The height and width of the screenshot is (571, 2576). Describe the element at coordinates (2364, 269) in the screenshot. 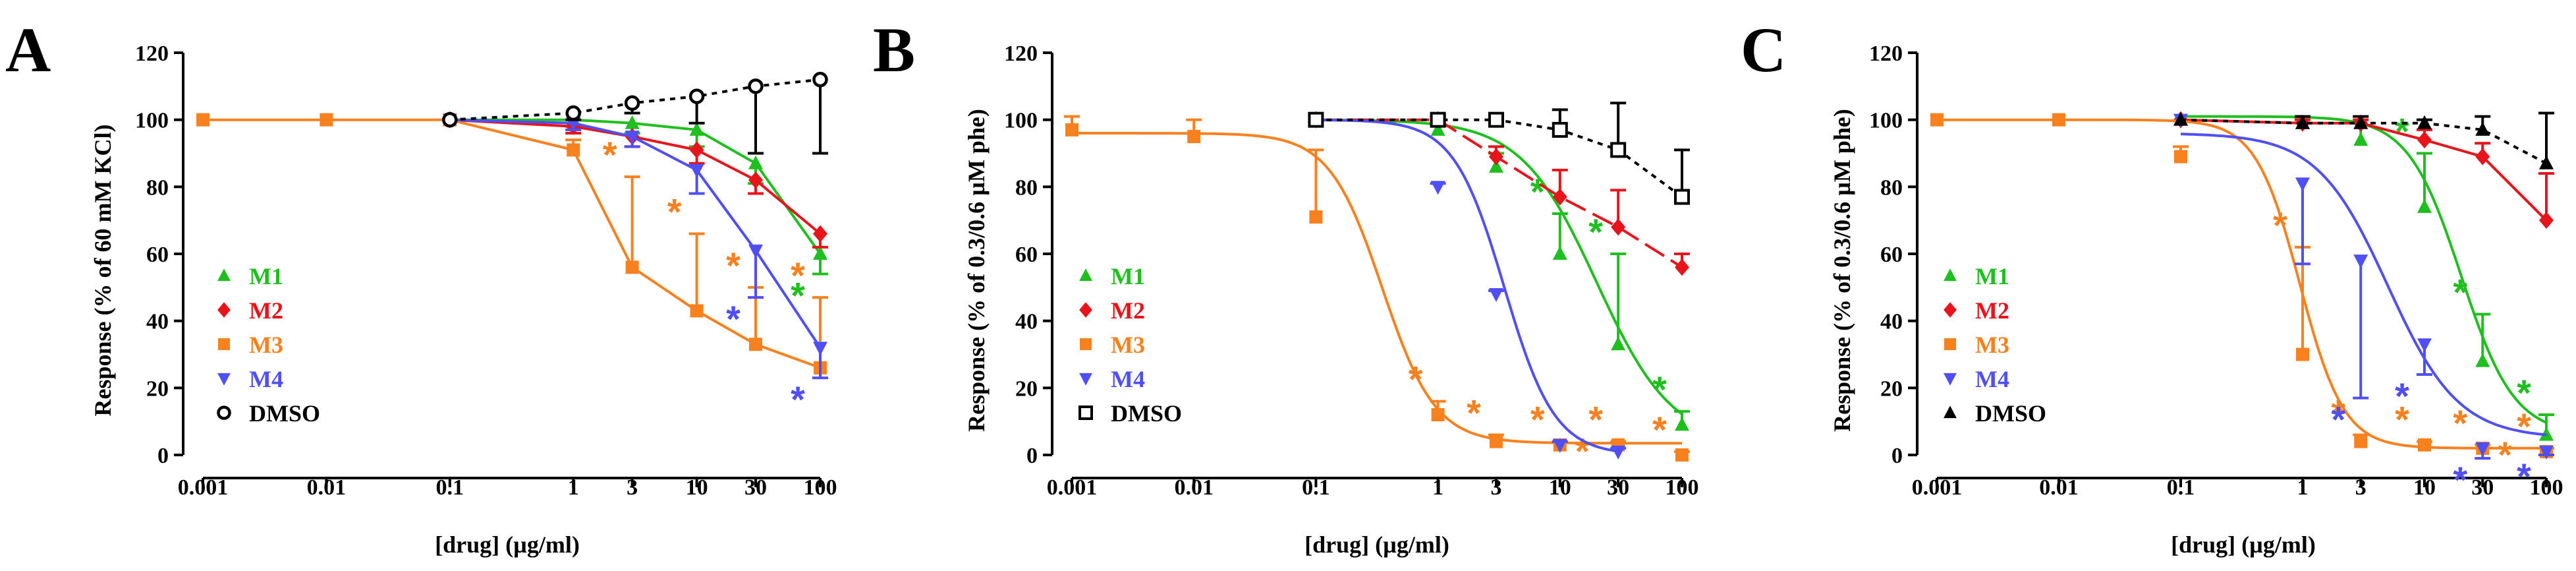

I see `fit-curve` at that location.